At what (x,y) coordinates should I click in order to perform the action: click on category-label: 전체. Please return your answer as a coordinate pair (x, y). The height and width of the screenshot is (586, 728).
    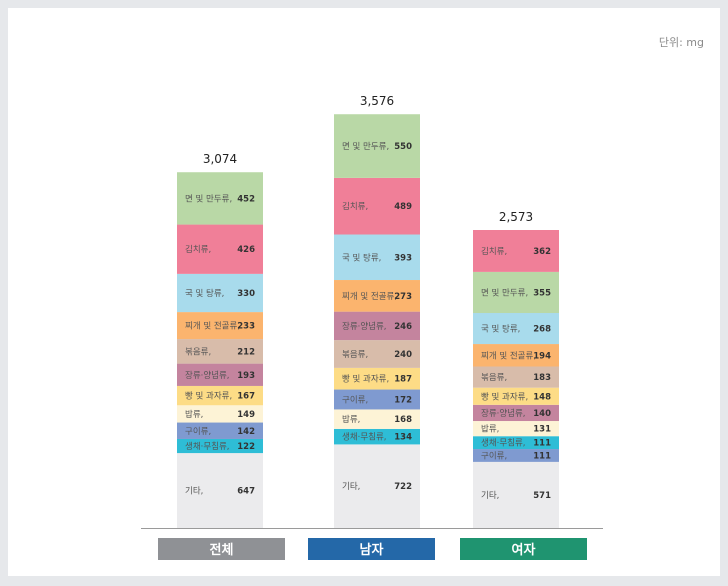
    Looking at the image, I should click on (222, 550).